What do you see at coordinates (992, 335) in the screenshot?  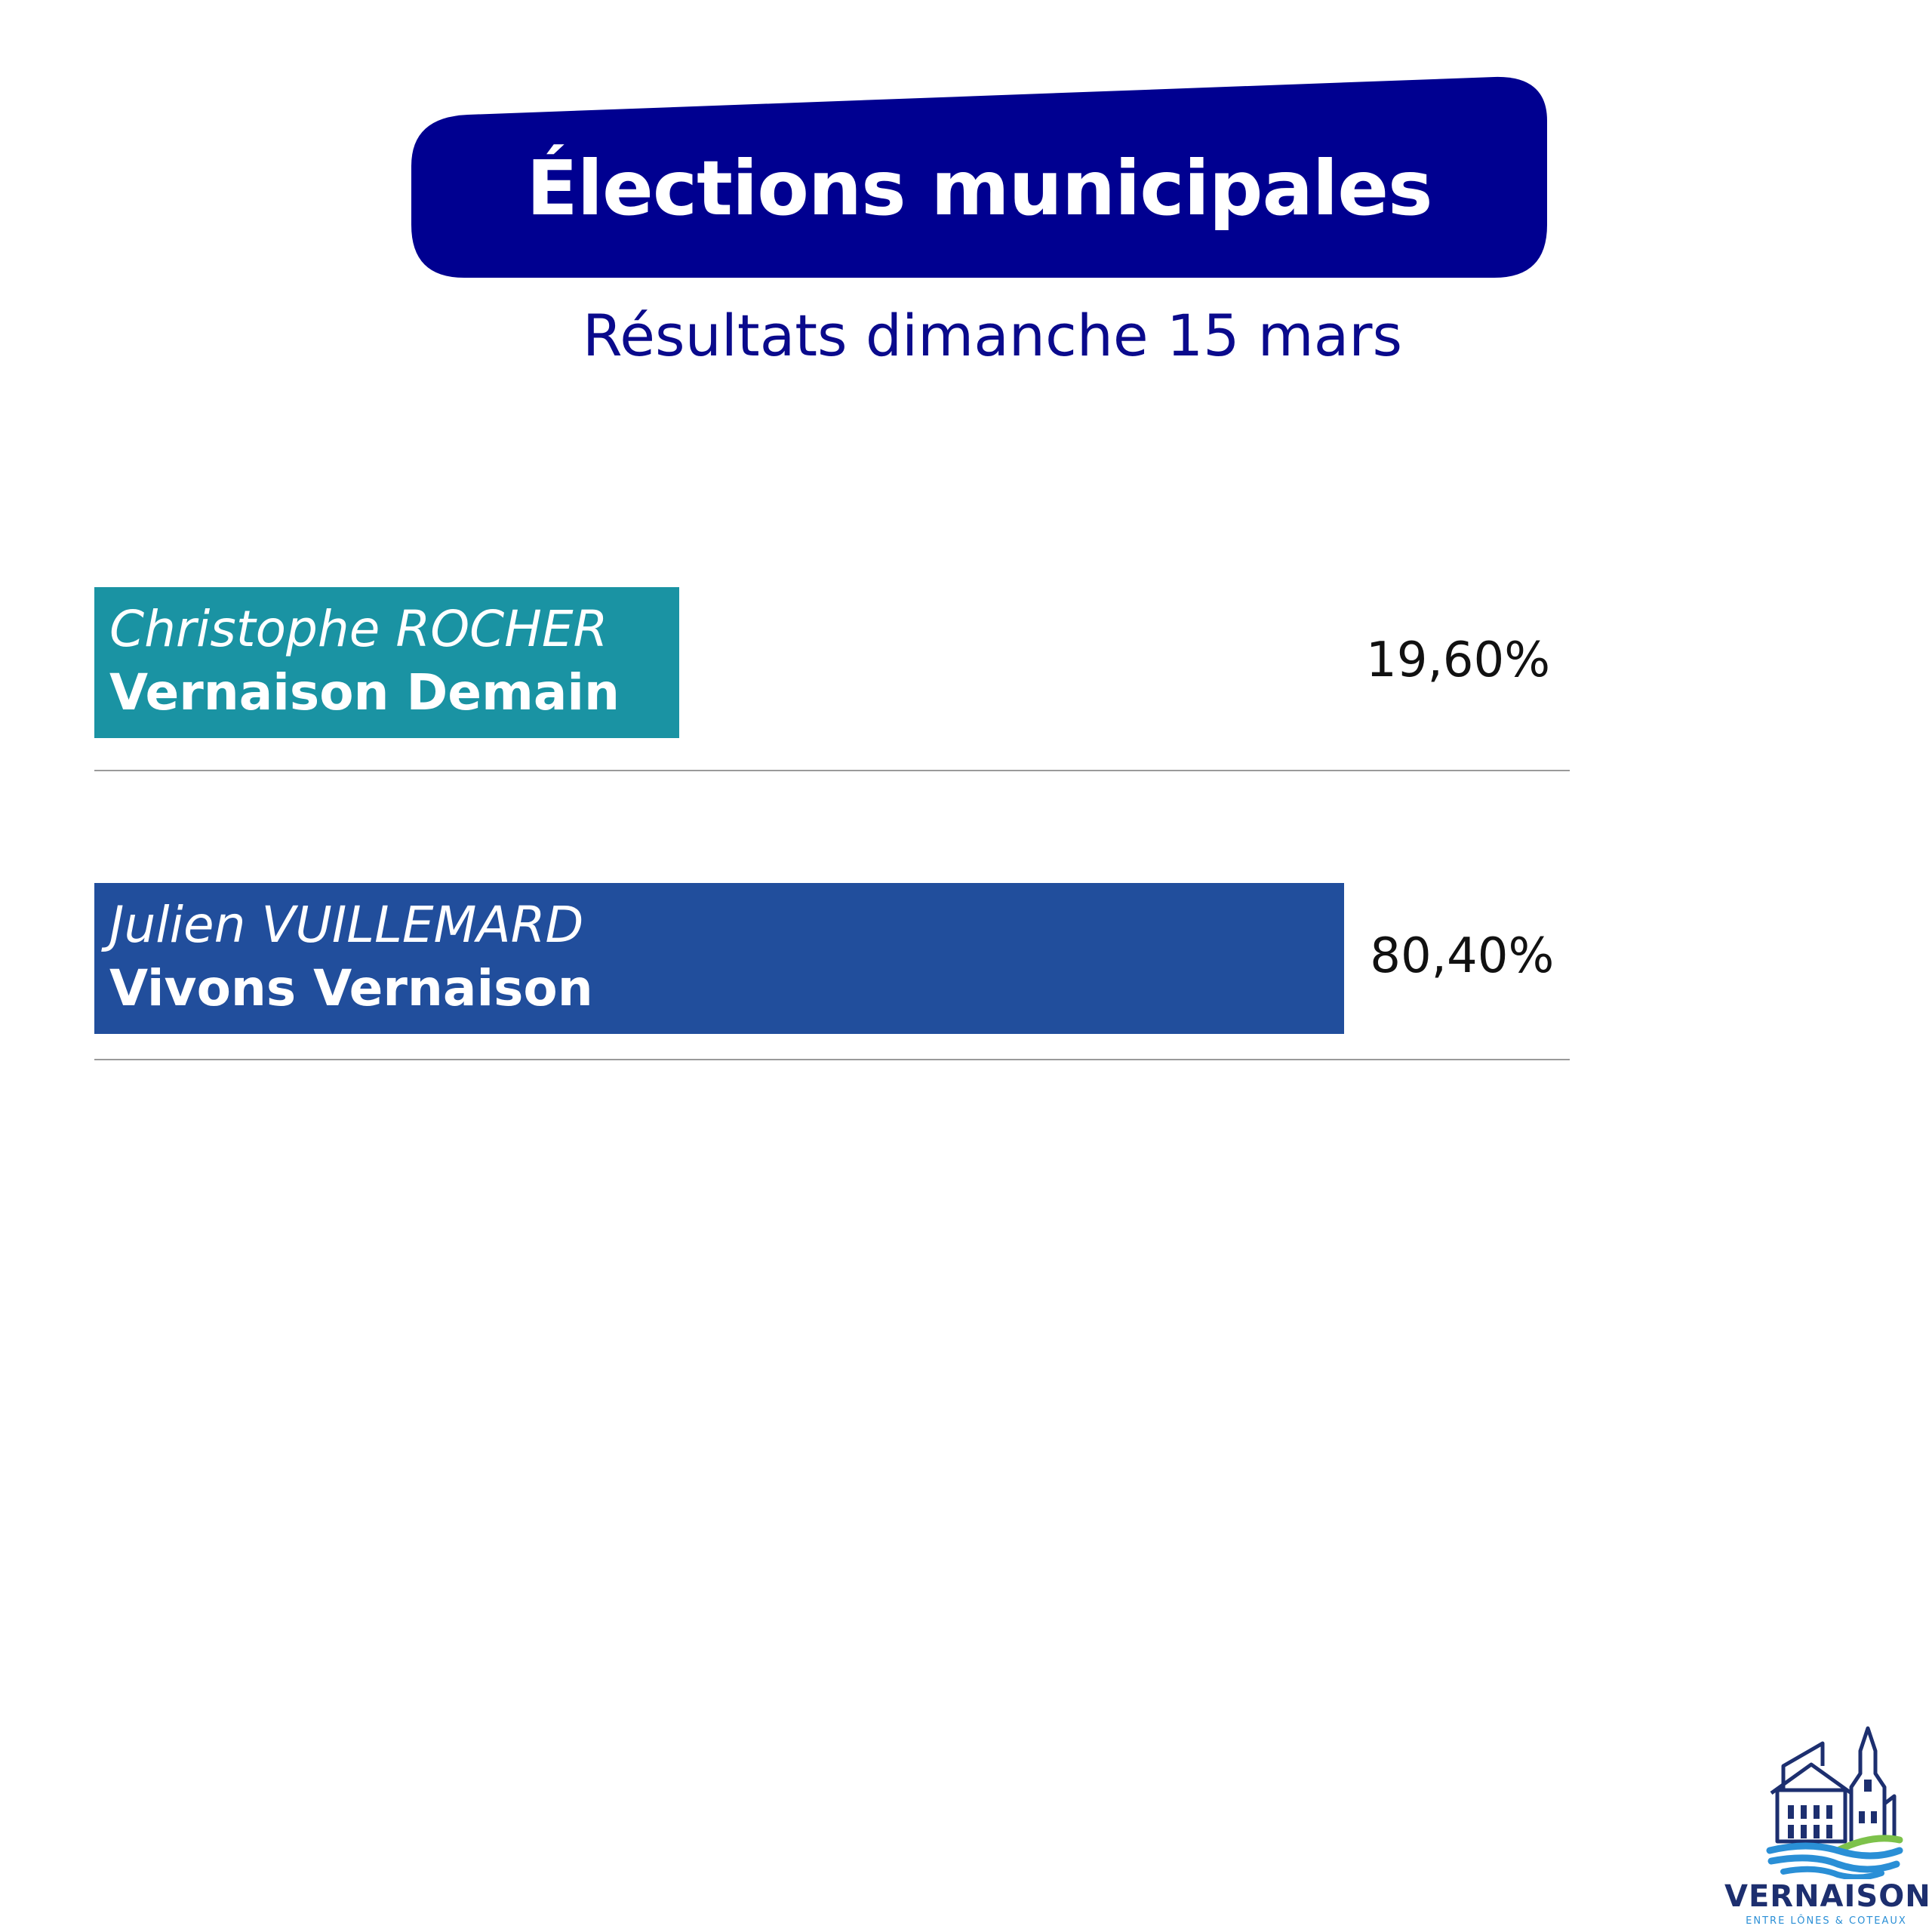 I see `page-subtitle: Résultats dimanche 15 mars` at bounding box center [992, 335].